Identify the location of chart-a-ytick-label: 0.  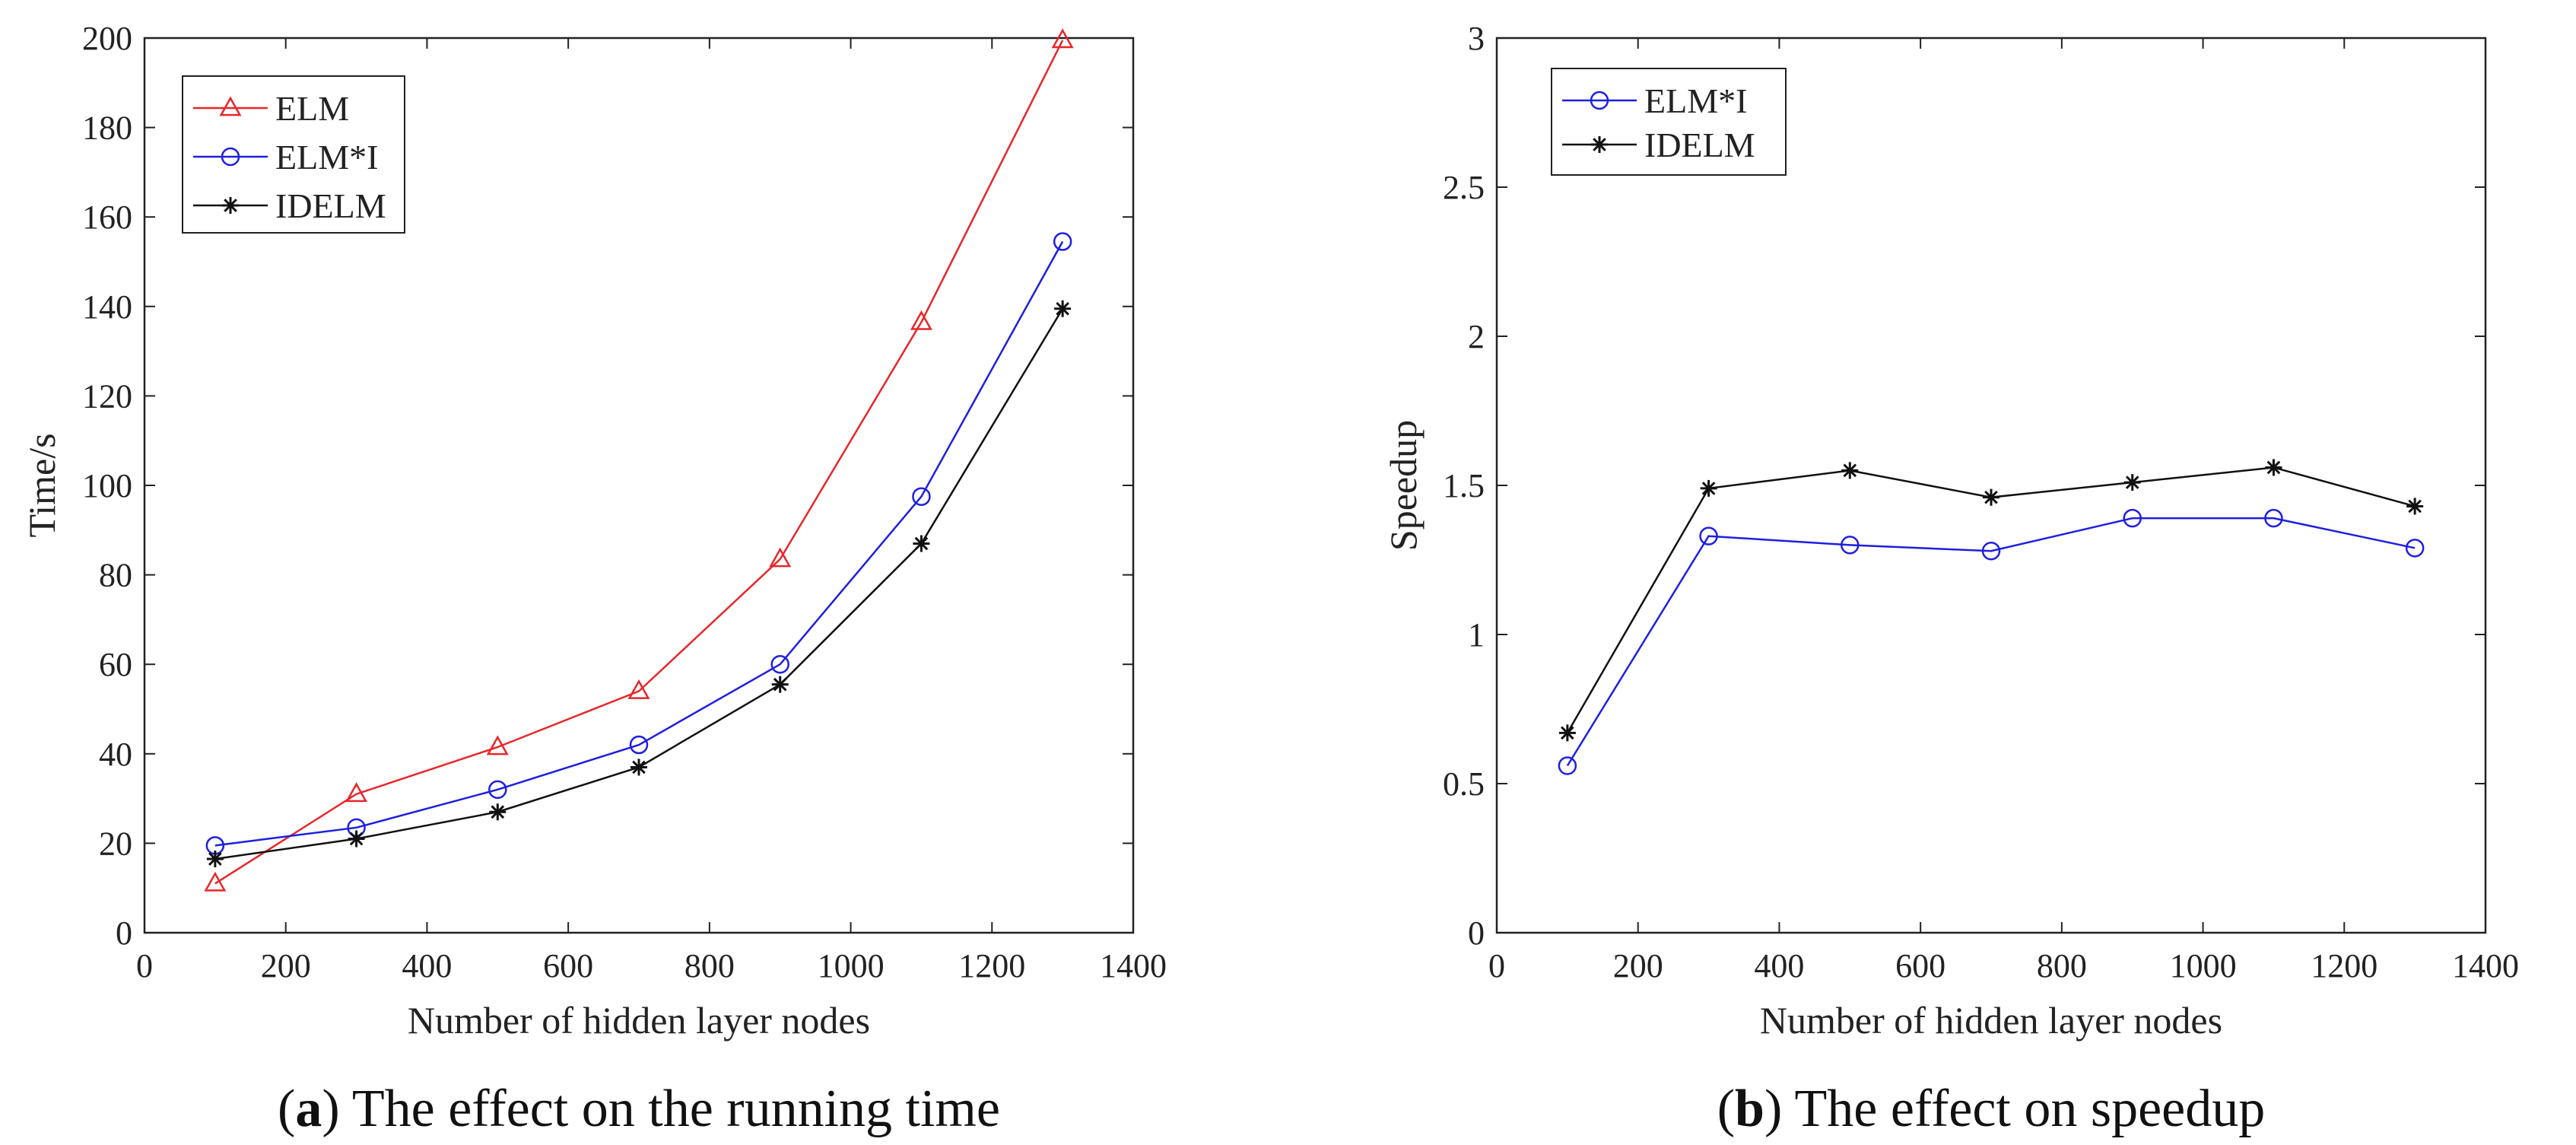
(124, 933).